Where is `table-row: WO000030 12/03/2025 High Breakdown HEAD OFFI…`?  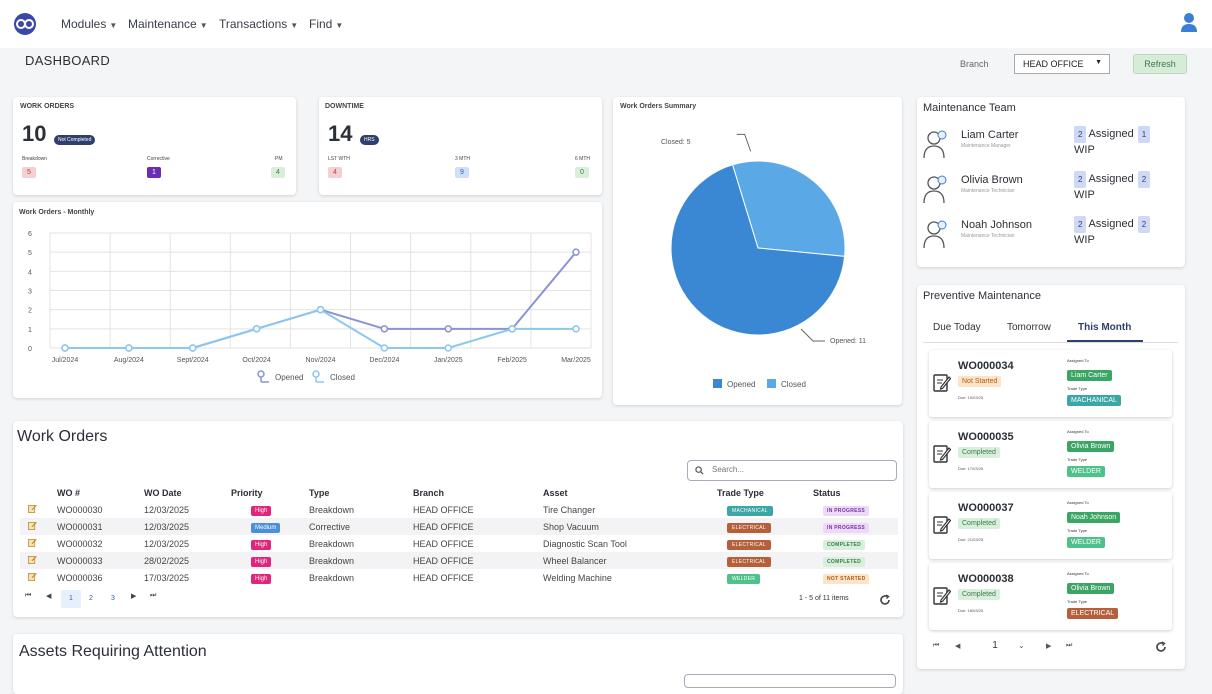
table-row: WO000030 12/03/2025 High Breakdown HEAD OFFI… is located at coordinates (459, 509).